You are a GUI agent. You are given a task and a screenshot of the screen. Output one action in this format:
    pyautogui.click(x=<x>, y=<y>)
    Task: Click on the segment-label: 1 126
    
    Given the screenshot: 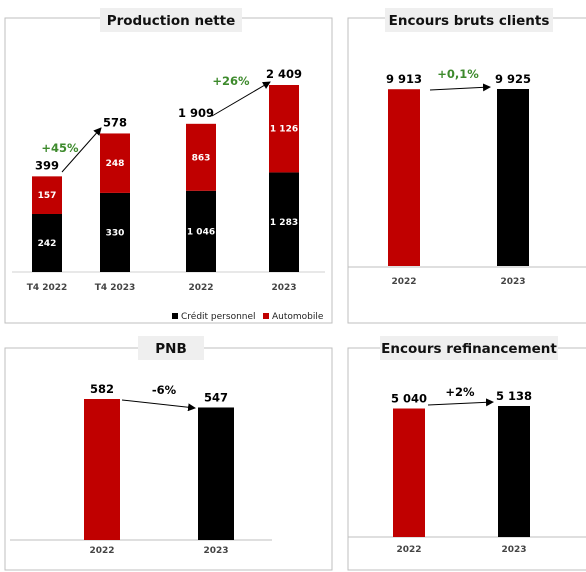 What is the action you would take?
    pyautogui.click(x=284, y=130)
    